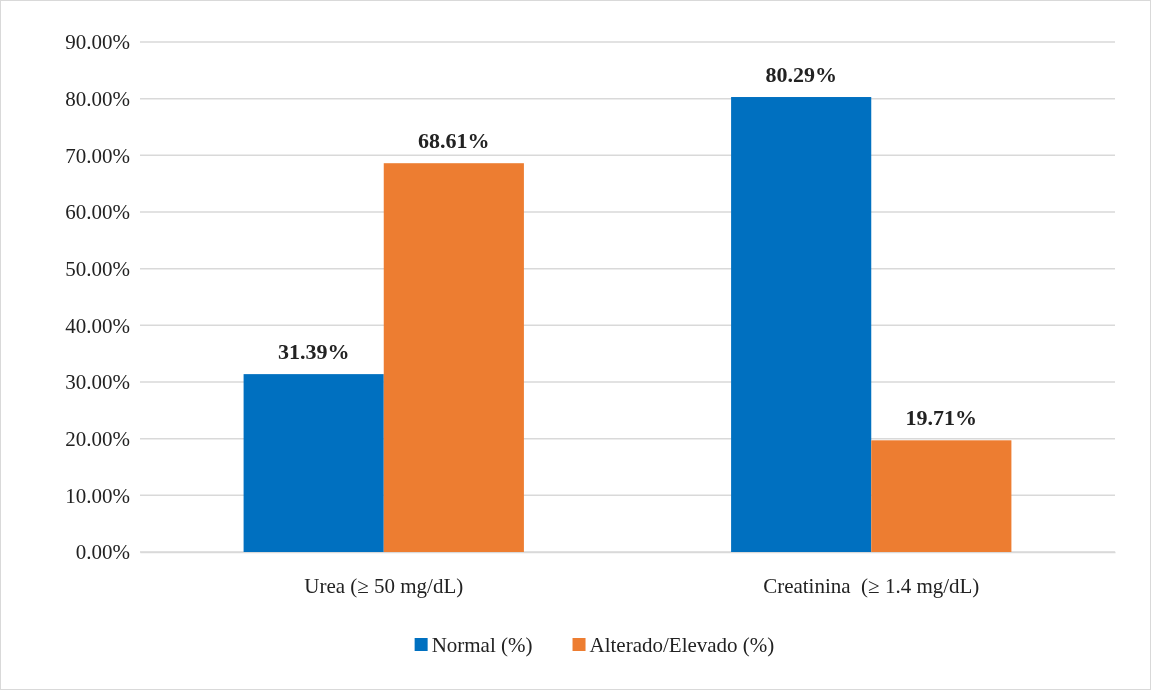 The image size is (1151, 690). I want to click on y-tick-label: 90.00%, so click(97, 42).